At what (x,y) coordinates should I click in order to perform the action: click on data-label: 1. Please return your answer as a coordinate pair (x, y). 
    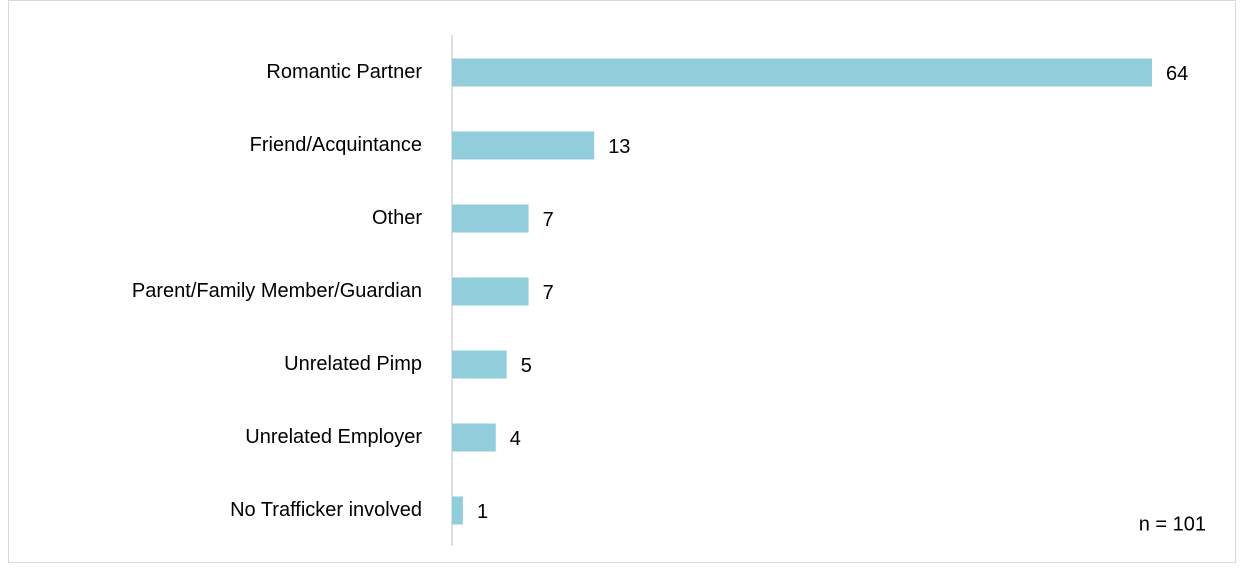
    Looking at the image, I should click on (482, 512).